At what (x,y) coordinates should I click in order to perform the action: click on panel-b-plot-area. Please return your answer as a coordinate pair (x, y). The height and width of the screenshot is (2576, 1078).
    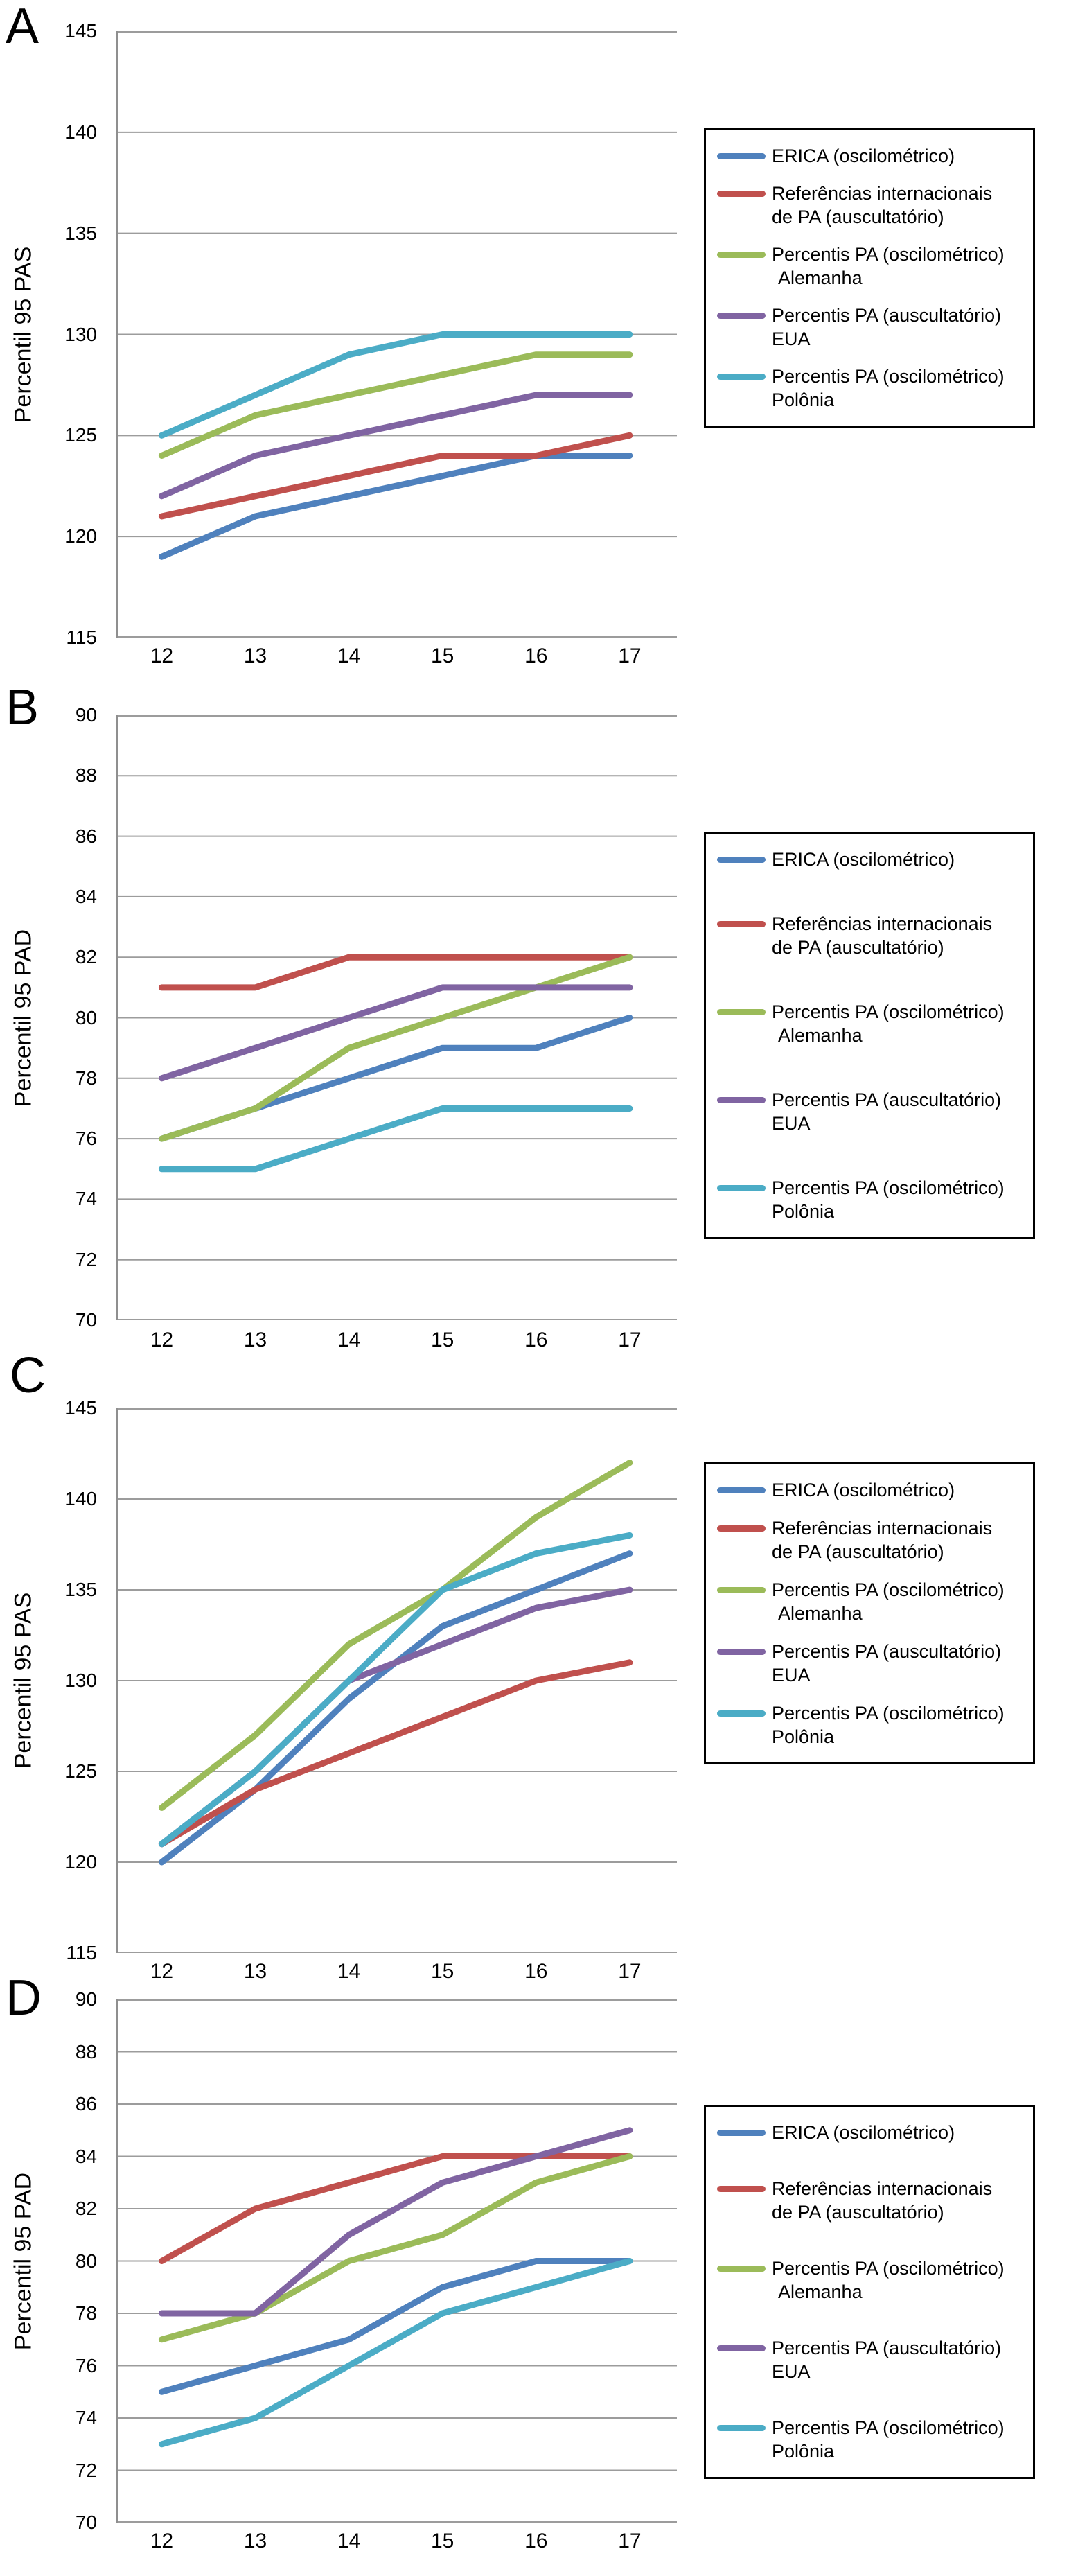
    Looking at the image, I should click on (397, 1017).